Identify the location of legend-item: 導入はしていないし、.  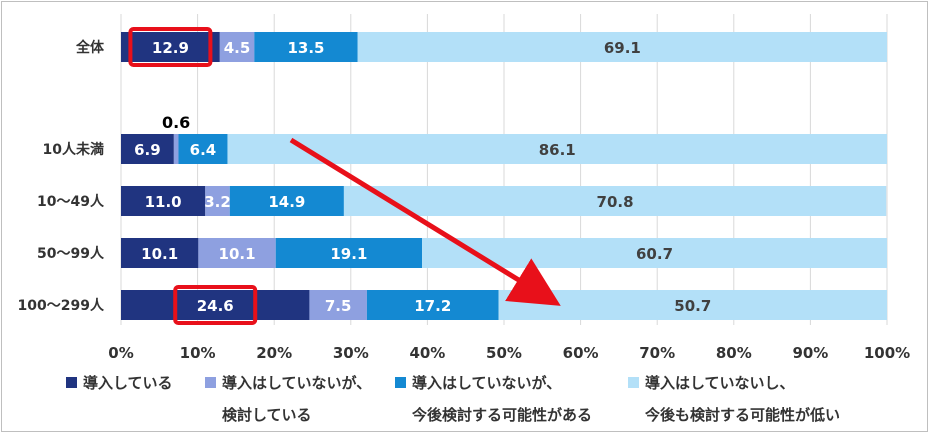
(711, 383).